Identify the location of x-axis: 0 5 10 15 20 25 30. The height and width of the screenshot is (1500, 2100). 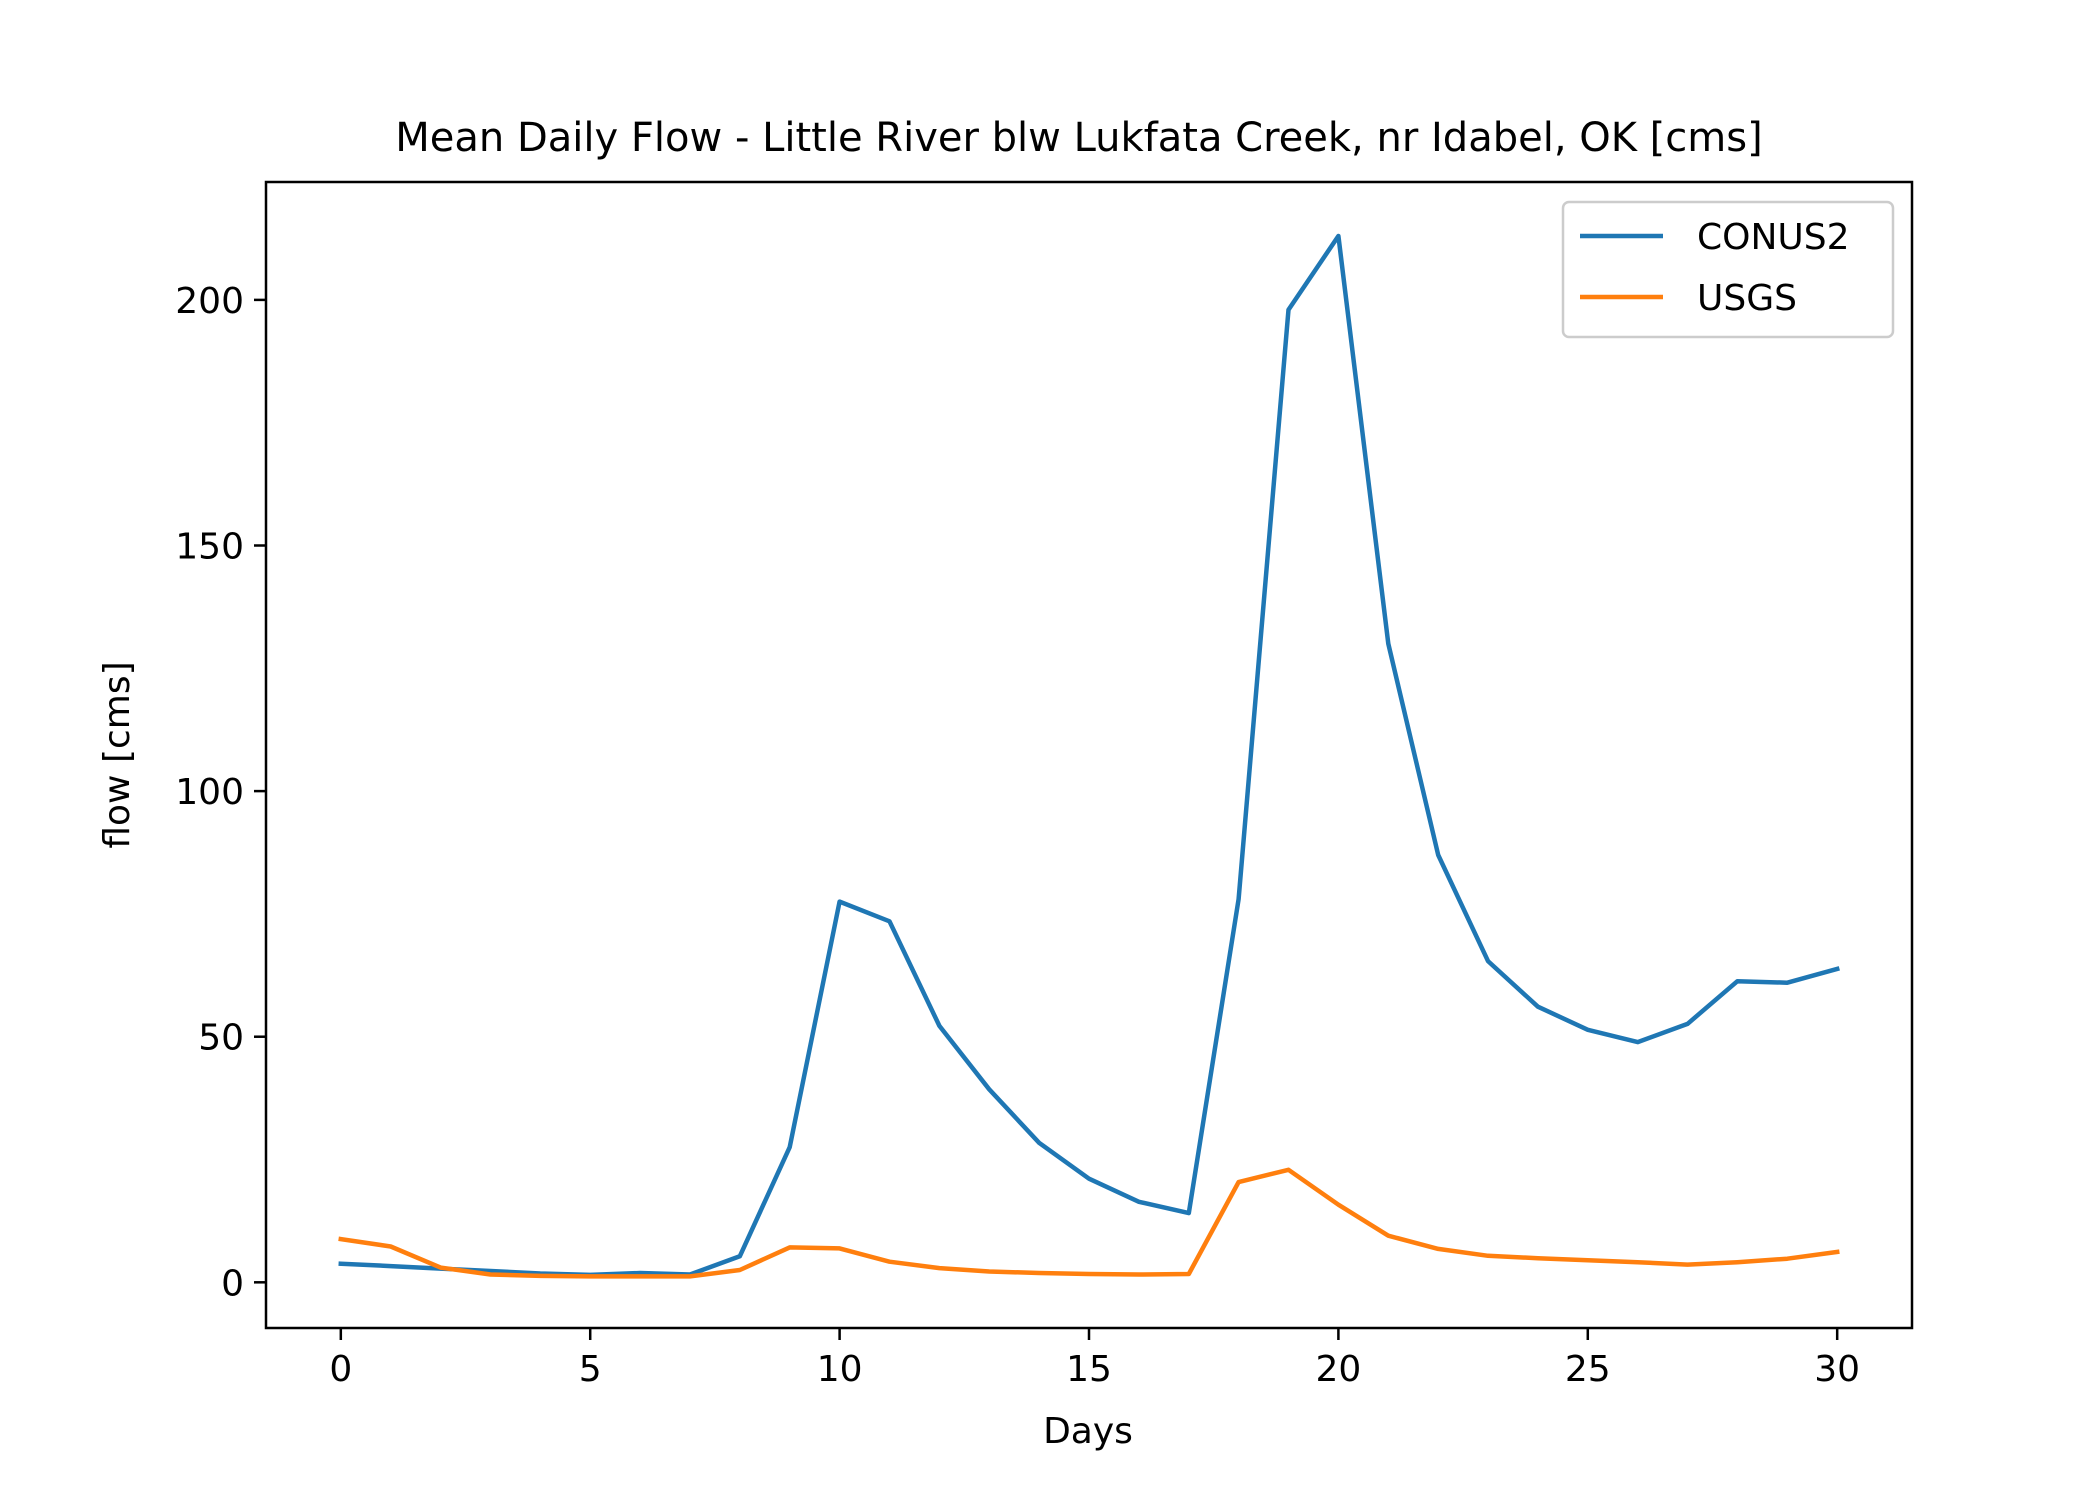
(1094, 1359).